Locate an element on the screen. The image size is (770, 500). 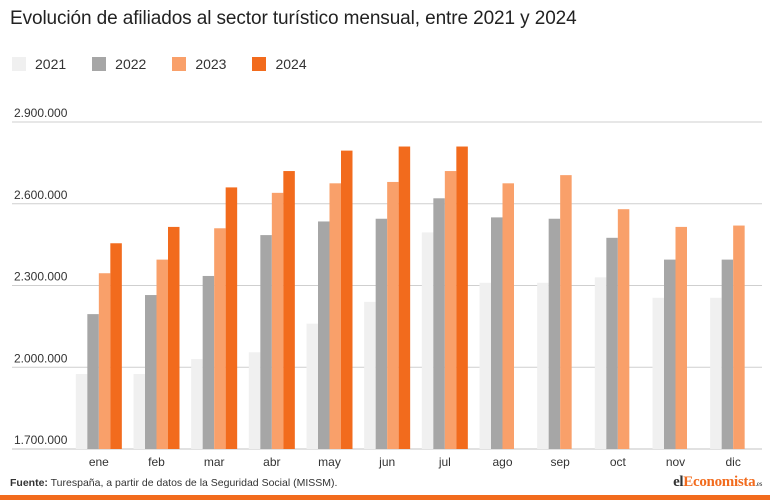
bar-2023-jul is located at coordinates (450, 310).